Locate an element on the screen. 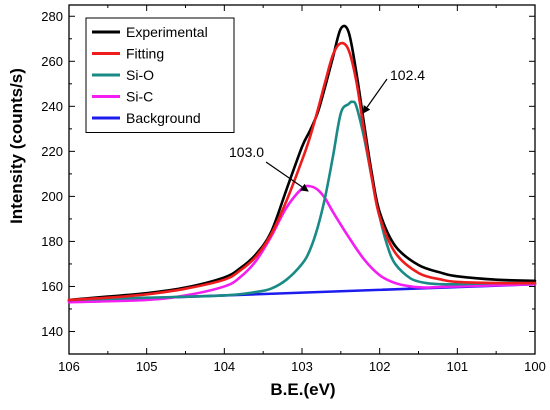  annotation-label-102-4: 102.4 is located at coordinates (407, 75).